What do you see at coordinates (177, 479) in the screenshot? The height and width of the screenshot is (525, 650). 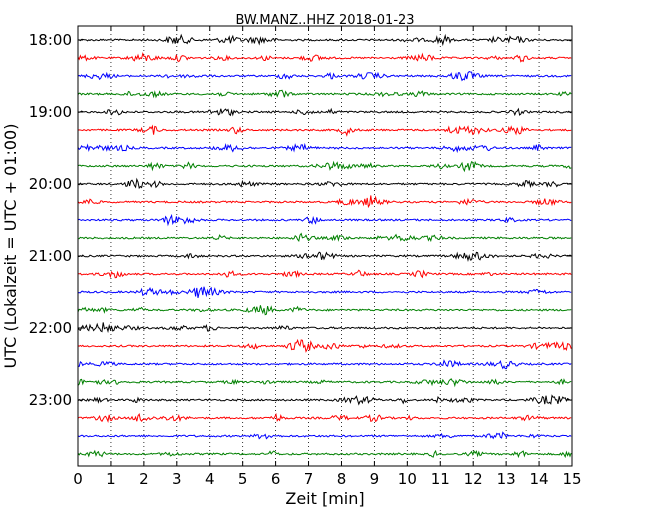 I see `x-tick-label: 3` at bounding box center [177, 479].